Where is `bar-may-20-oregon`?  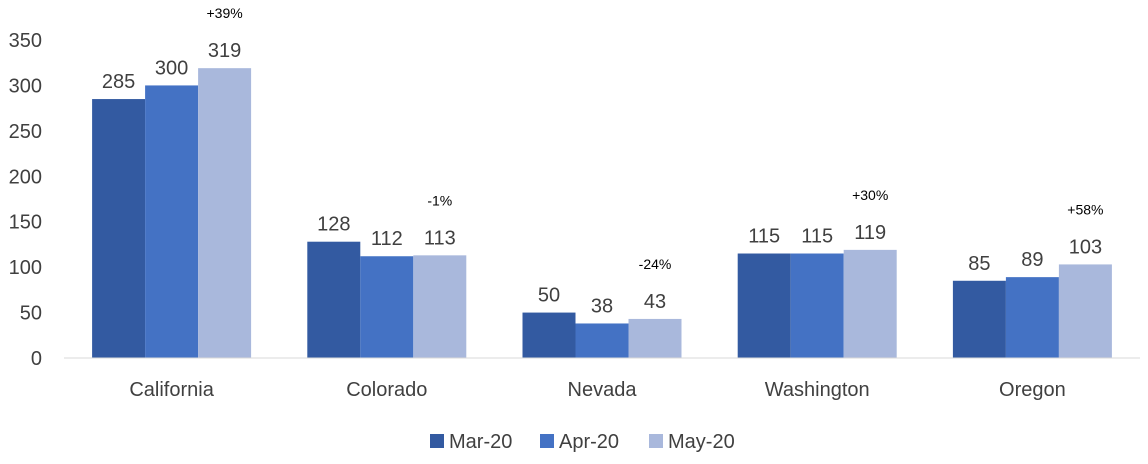
bar-may-20-oregon is located at coordinates (1085, 311).